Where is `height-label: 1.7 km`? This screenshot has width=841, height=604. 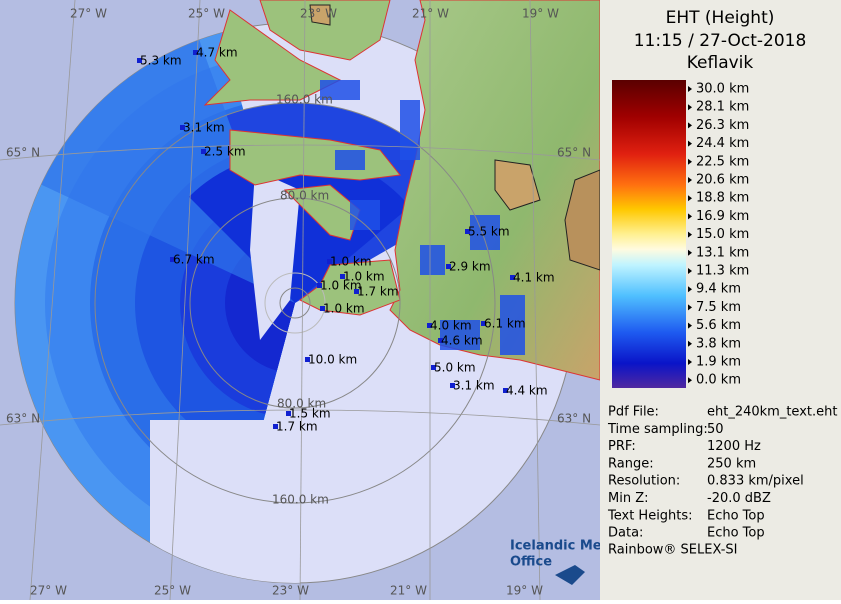 height-label: 1.7 km is located at coordinates (297, 427).